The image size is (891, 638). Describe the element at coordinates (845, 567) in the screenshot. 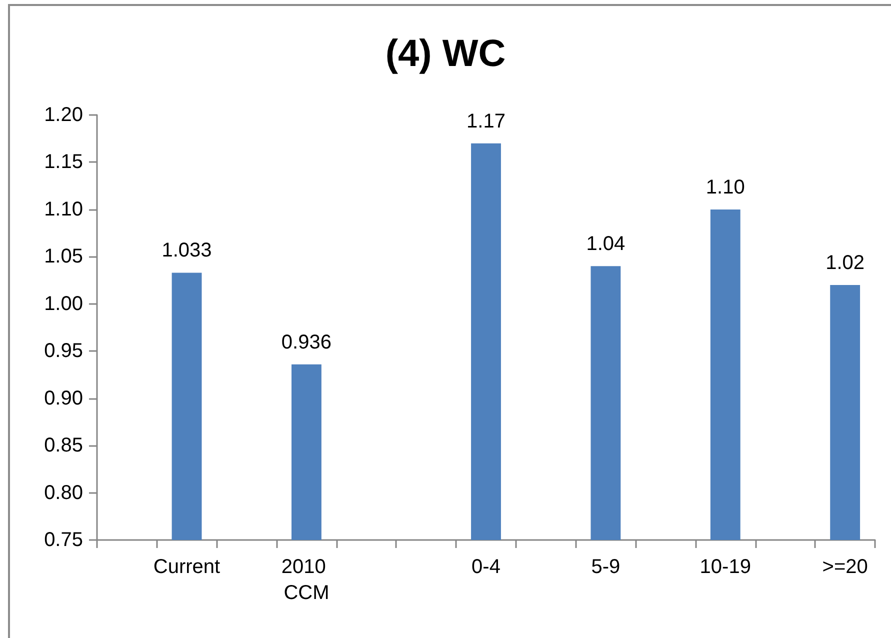

I see `x-tick-label: >=20` at that location.